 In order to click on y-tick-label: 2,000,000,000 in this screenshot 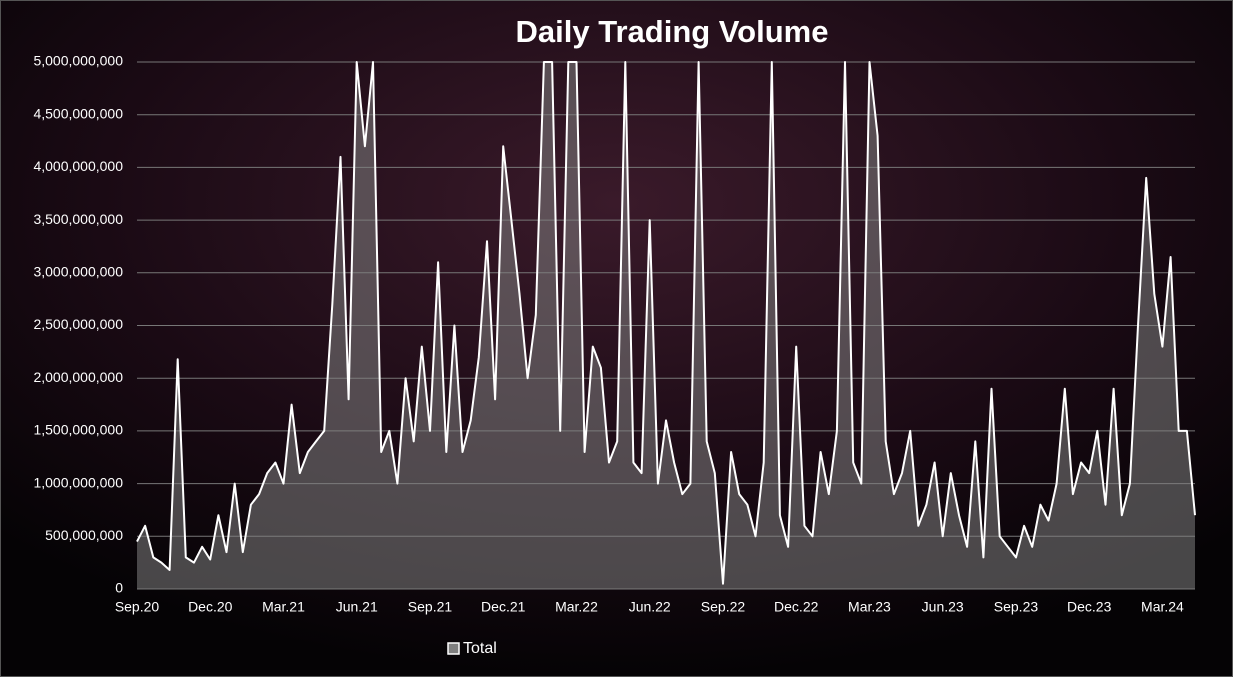, I will do `click(78, 377)`.